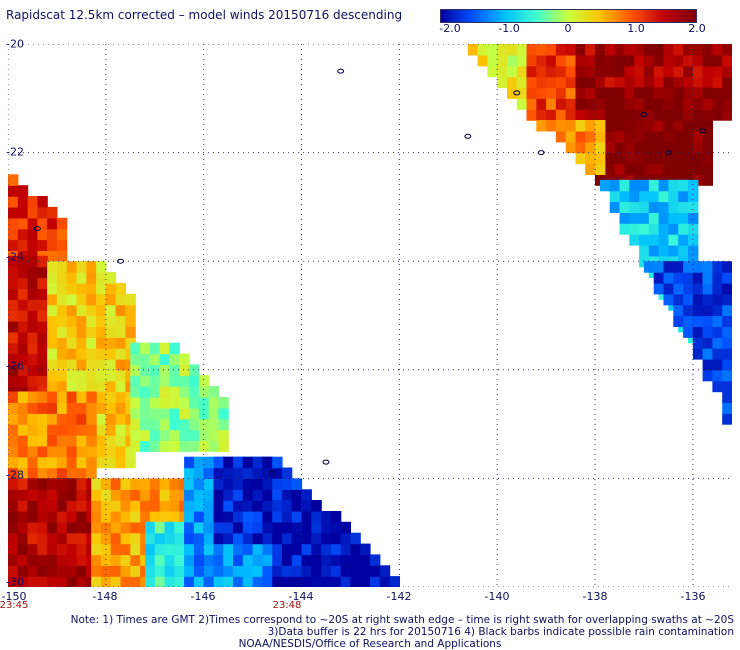  I want to click on x-tick-label: -136, so click(693, 596).